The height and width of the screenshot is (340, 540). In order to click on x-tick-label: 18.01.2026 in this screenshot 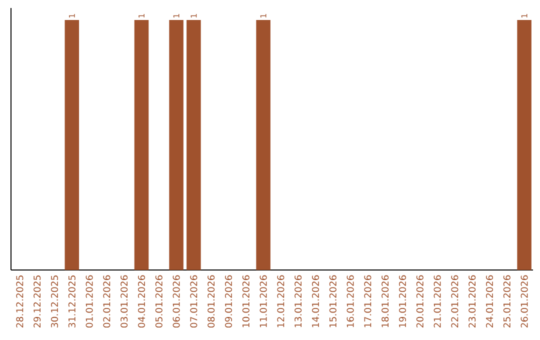, I will do `click(385, 301)`.